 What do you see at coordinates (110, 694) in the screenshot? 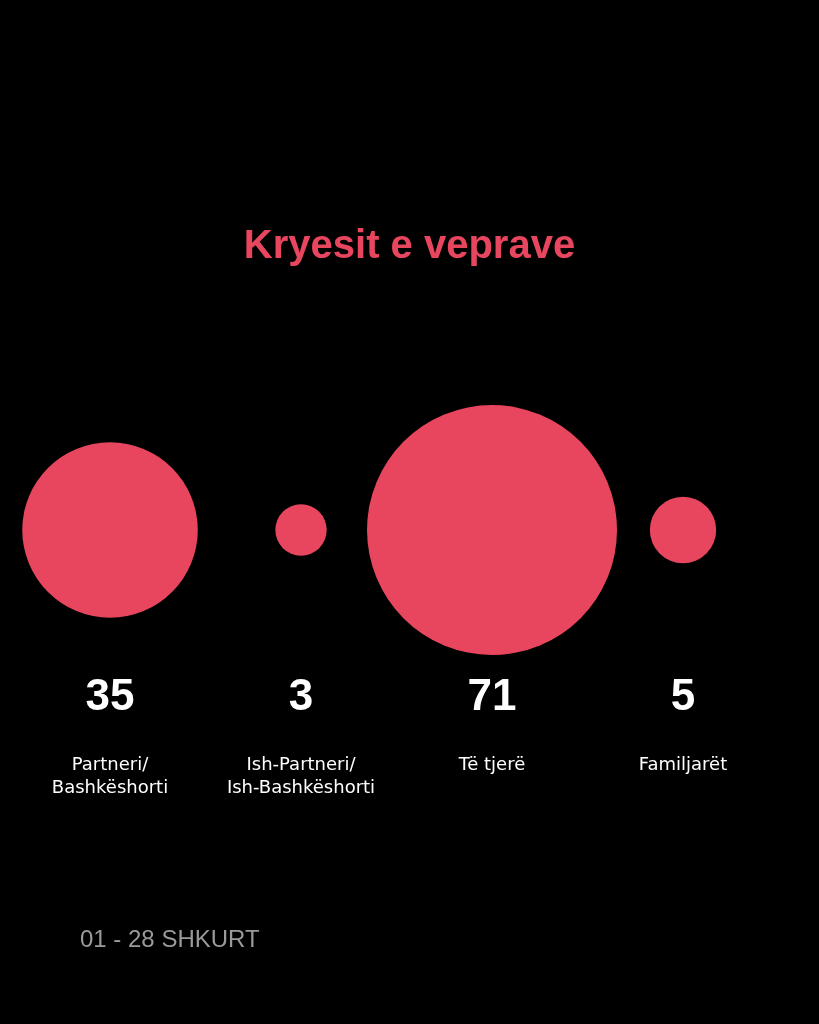
I see `data-label: 35` at bounding box center [110, 694].